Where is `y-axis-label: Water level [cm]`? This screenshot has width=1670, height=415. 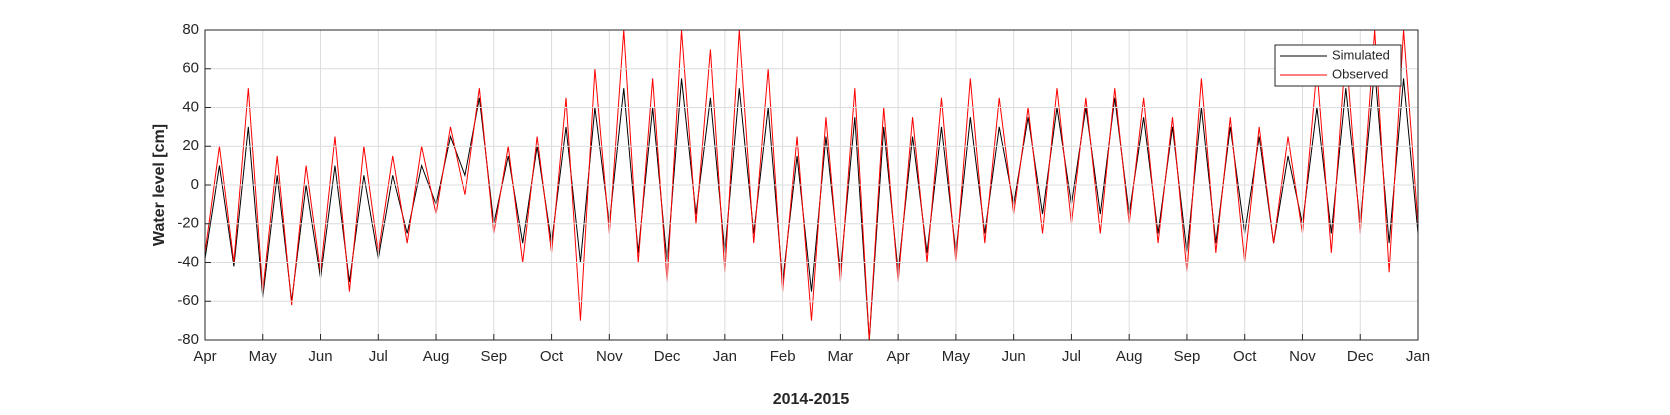 y-axis-label: Water level [cm] is located at coordinates (159, 185).